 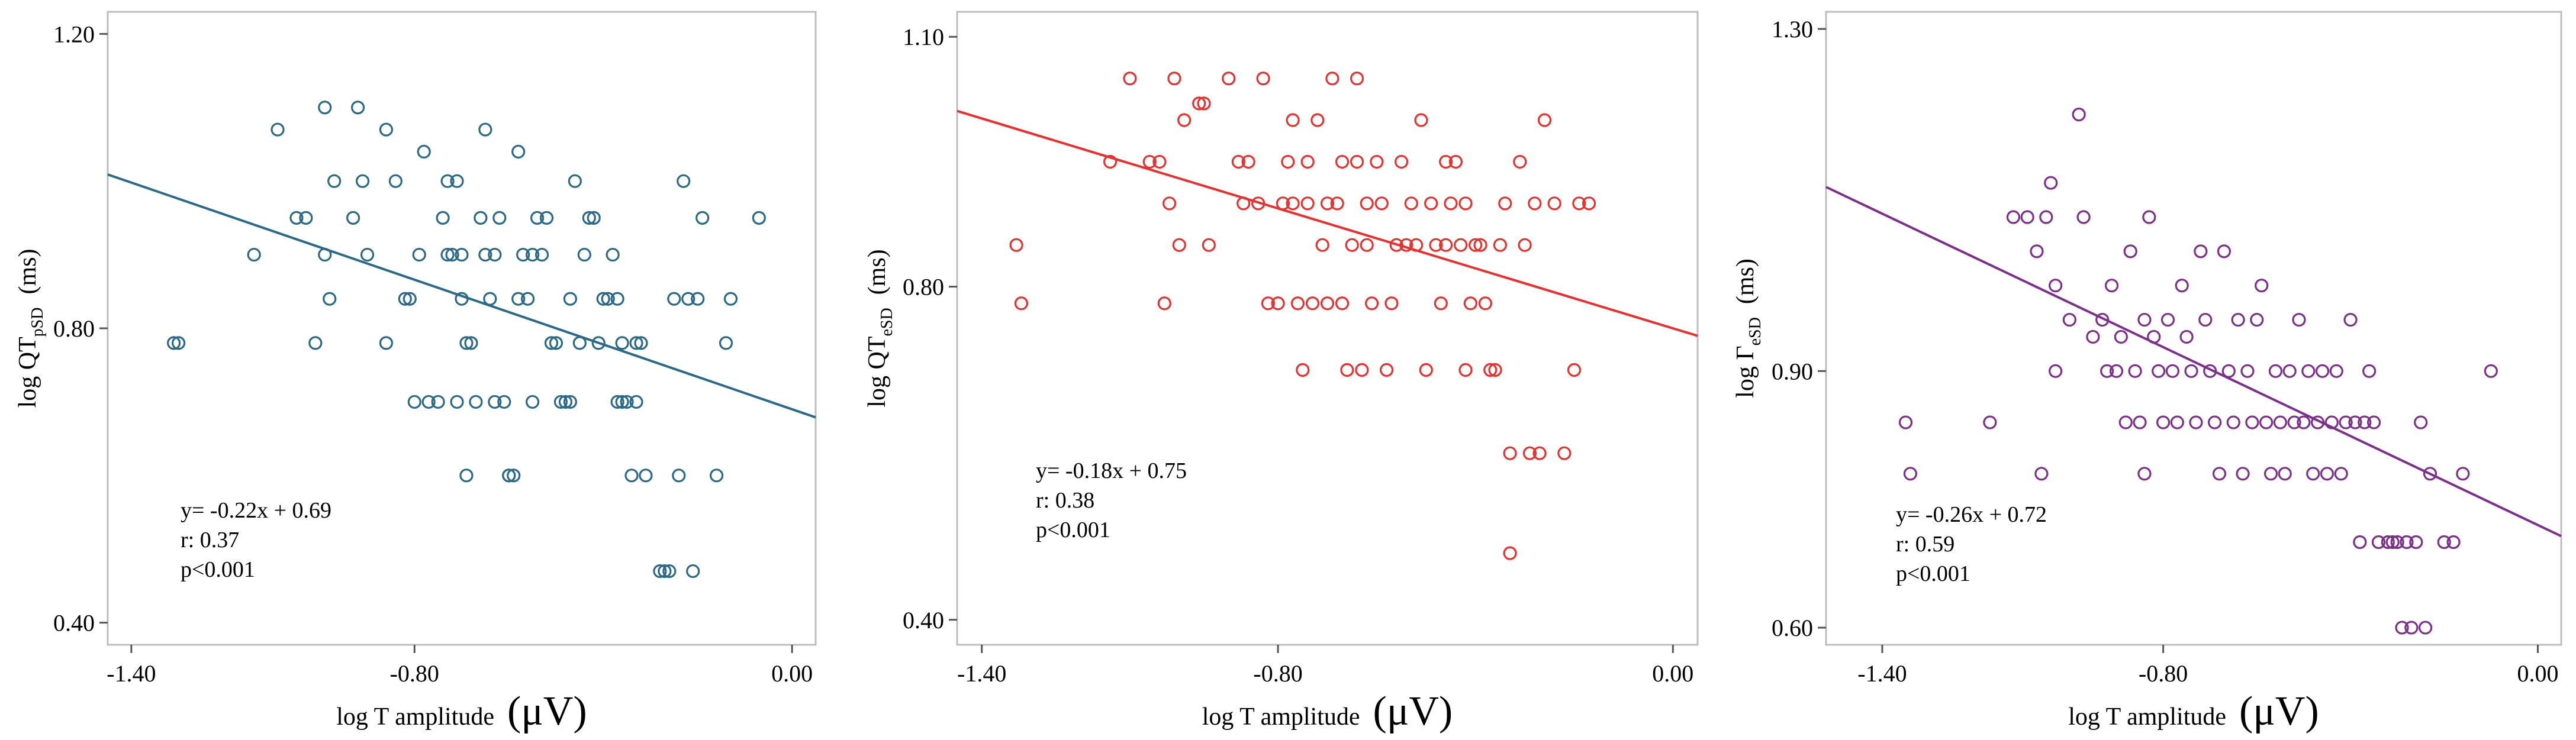 What do you see at coordinates (74, 34) in the screenshot?
I see `y-tick-label: 1.20` at bounding box center [74, 34].